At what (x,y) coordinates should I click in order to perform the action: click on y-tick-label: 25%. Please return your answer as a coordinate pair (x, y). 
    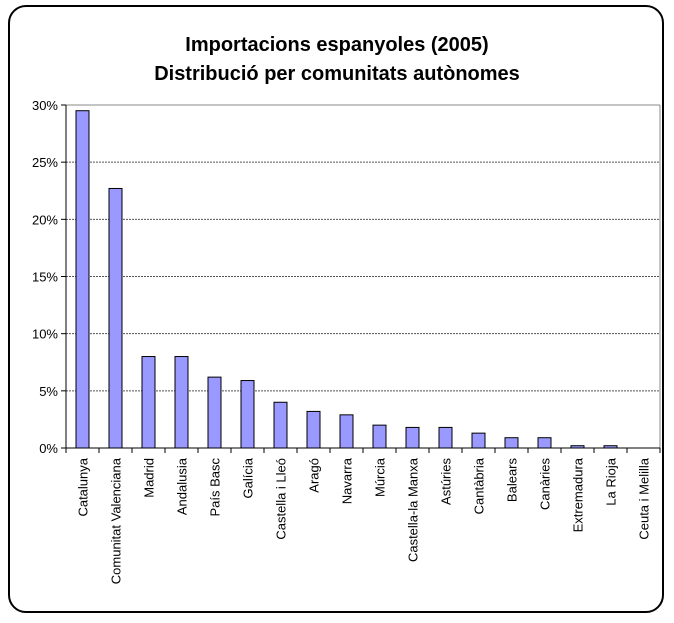
    Looking at the image, I should click on (45, 162).